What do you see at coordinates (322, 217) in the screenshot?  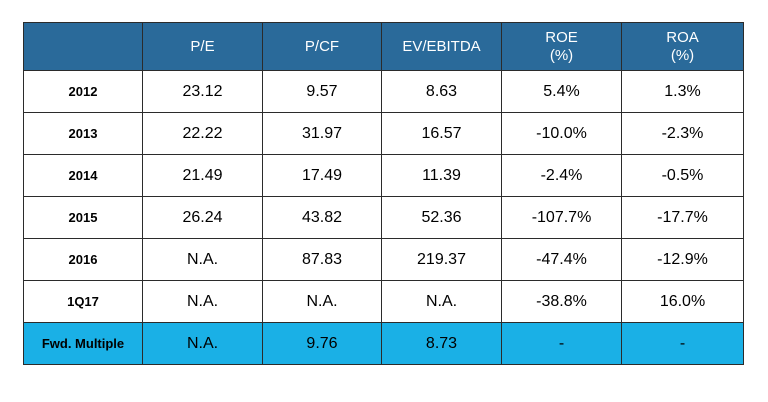 I see `table-cell: 43.82` at bounding box center [322, 217].